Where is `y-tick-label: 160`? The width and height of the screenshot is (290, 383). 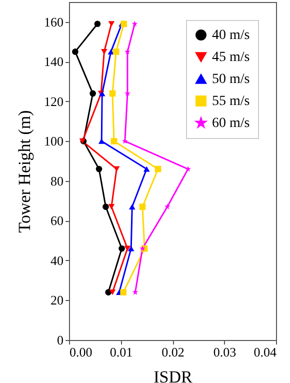 y-tick-label: 160 is located at coordinates (54, 22).